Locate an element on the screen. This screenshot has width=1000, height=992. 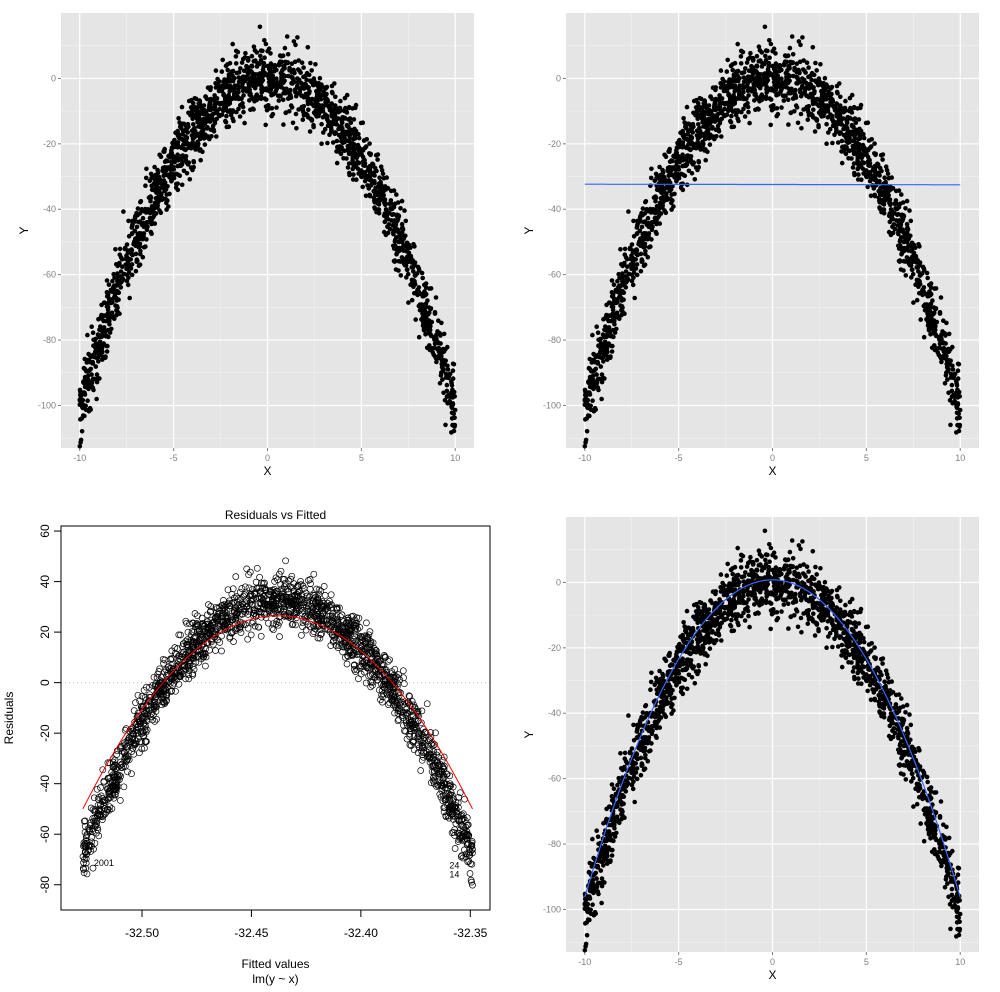
y-tick-label: -20 is located at coordinates (554, 648).